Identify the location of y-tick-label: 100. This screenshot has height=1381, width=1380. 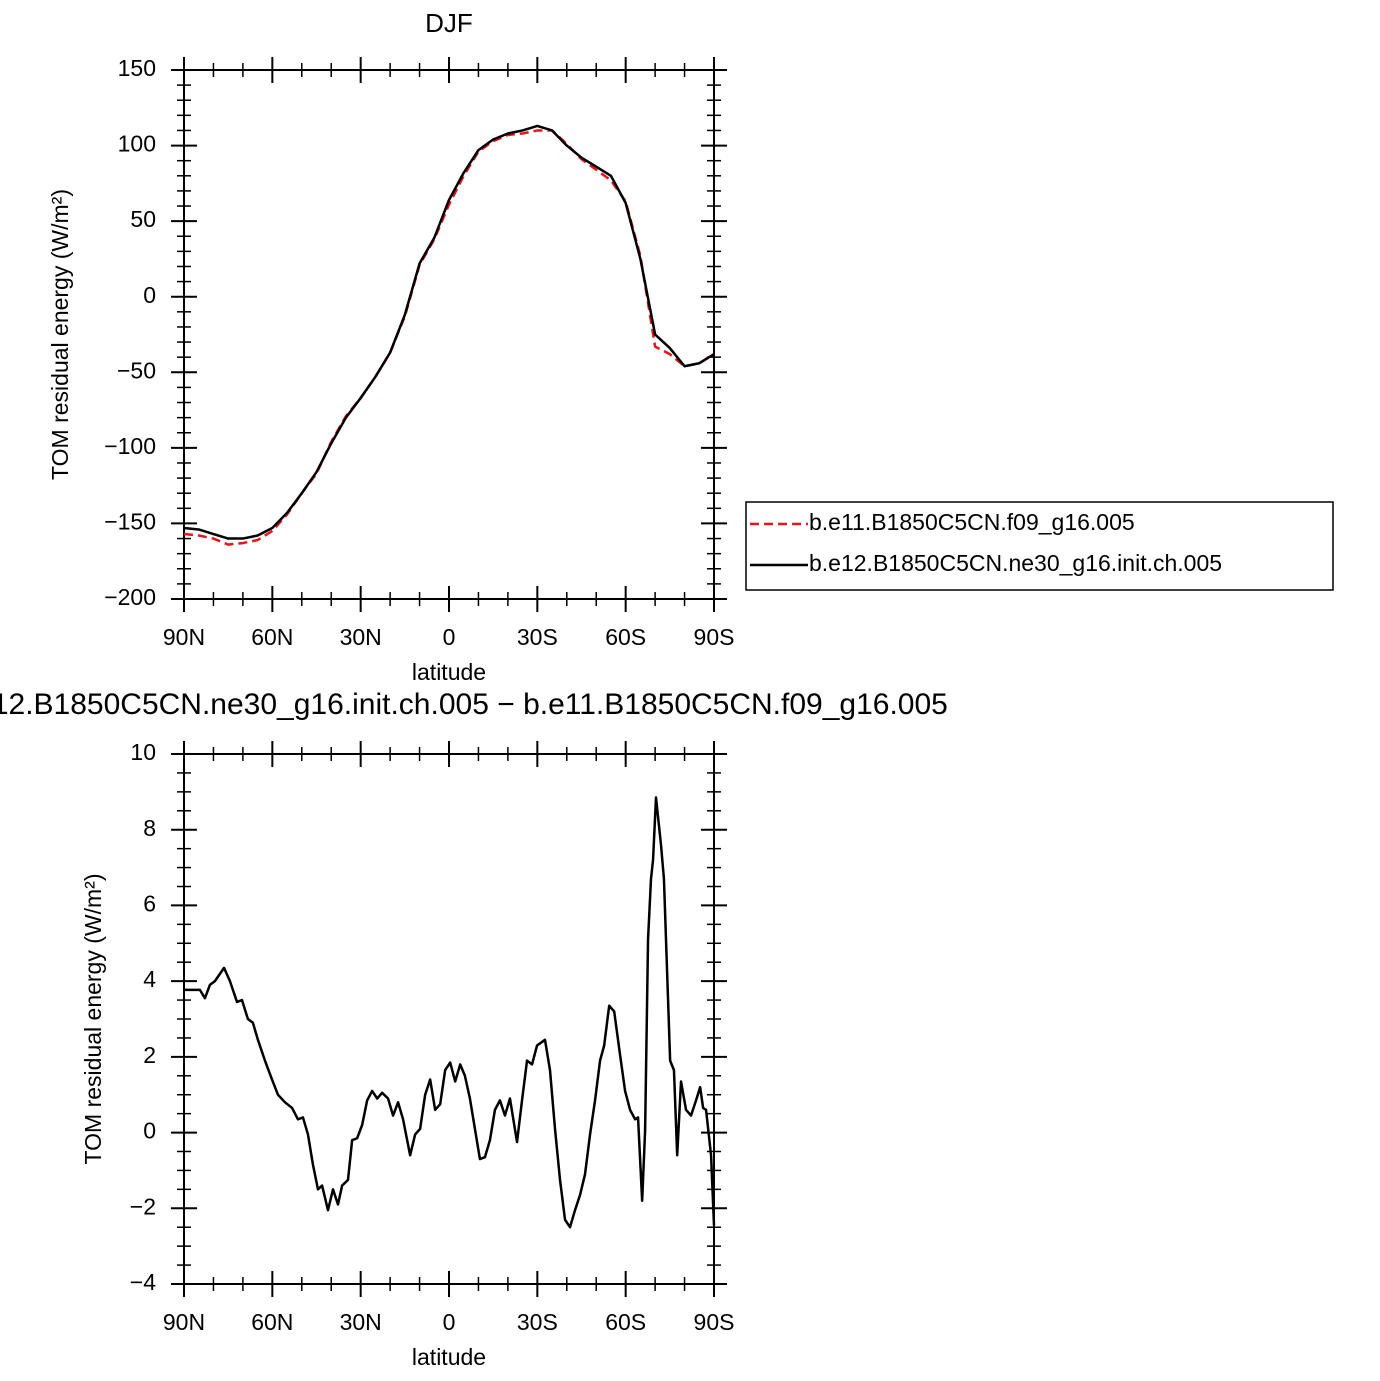
(137, 144).